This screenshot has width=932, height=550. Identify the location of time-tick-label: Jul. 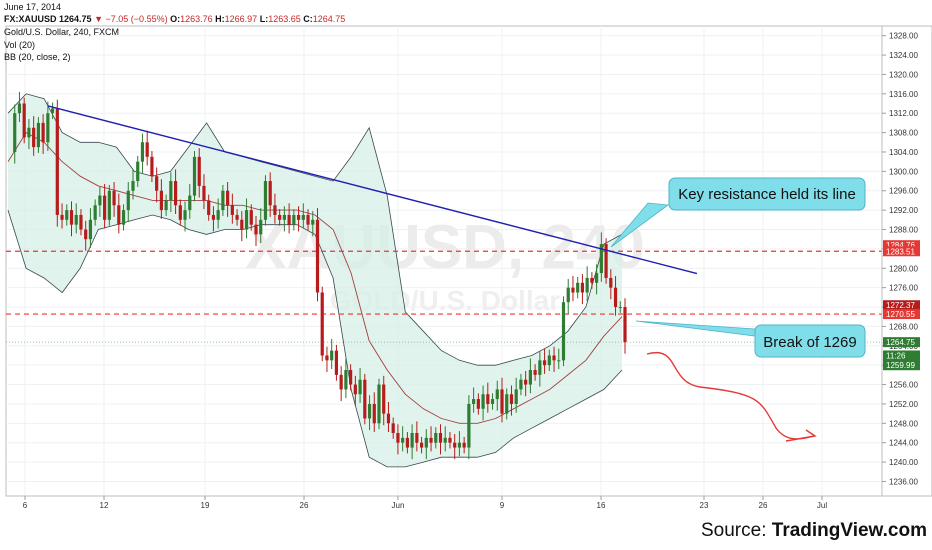
(822, 505).